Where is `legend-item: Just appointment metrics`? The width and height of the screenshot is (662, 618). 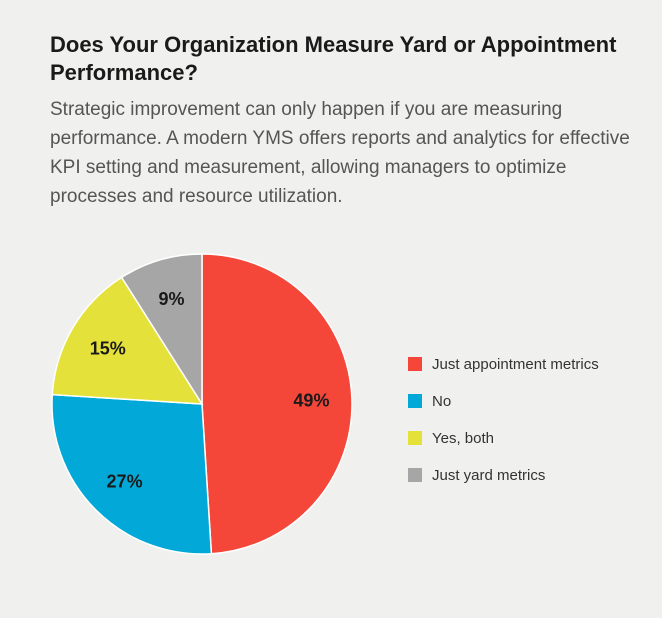
legend-item: Just appointment metrics is located at coordinates (503, 364).